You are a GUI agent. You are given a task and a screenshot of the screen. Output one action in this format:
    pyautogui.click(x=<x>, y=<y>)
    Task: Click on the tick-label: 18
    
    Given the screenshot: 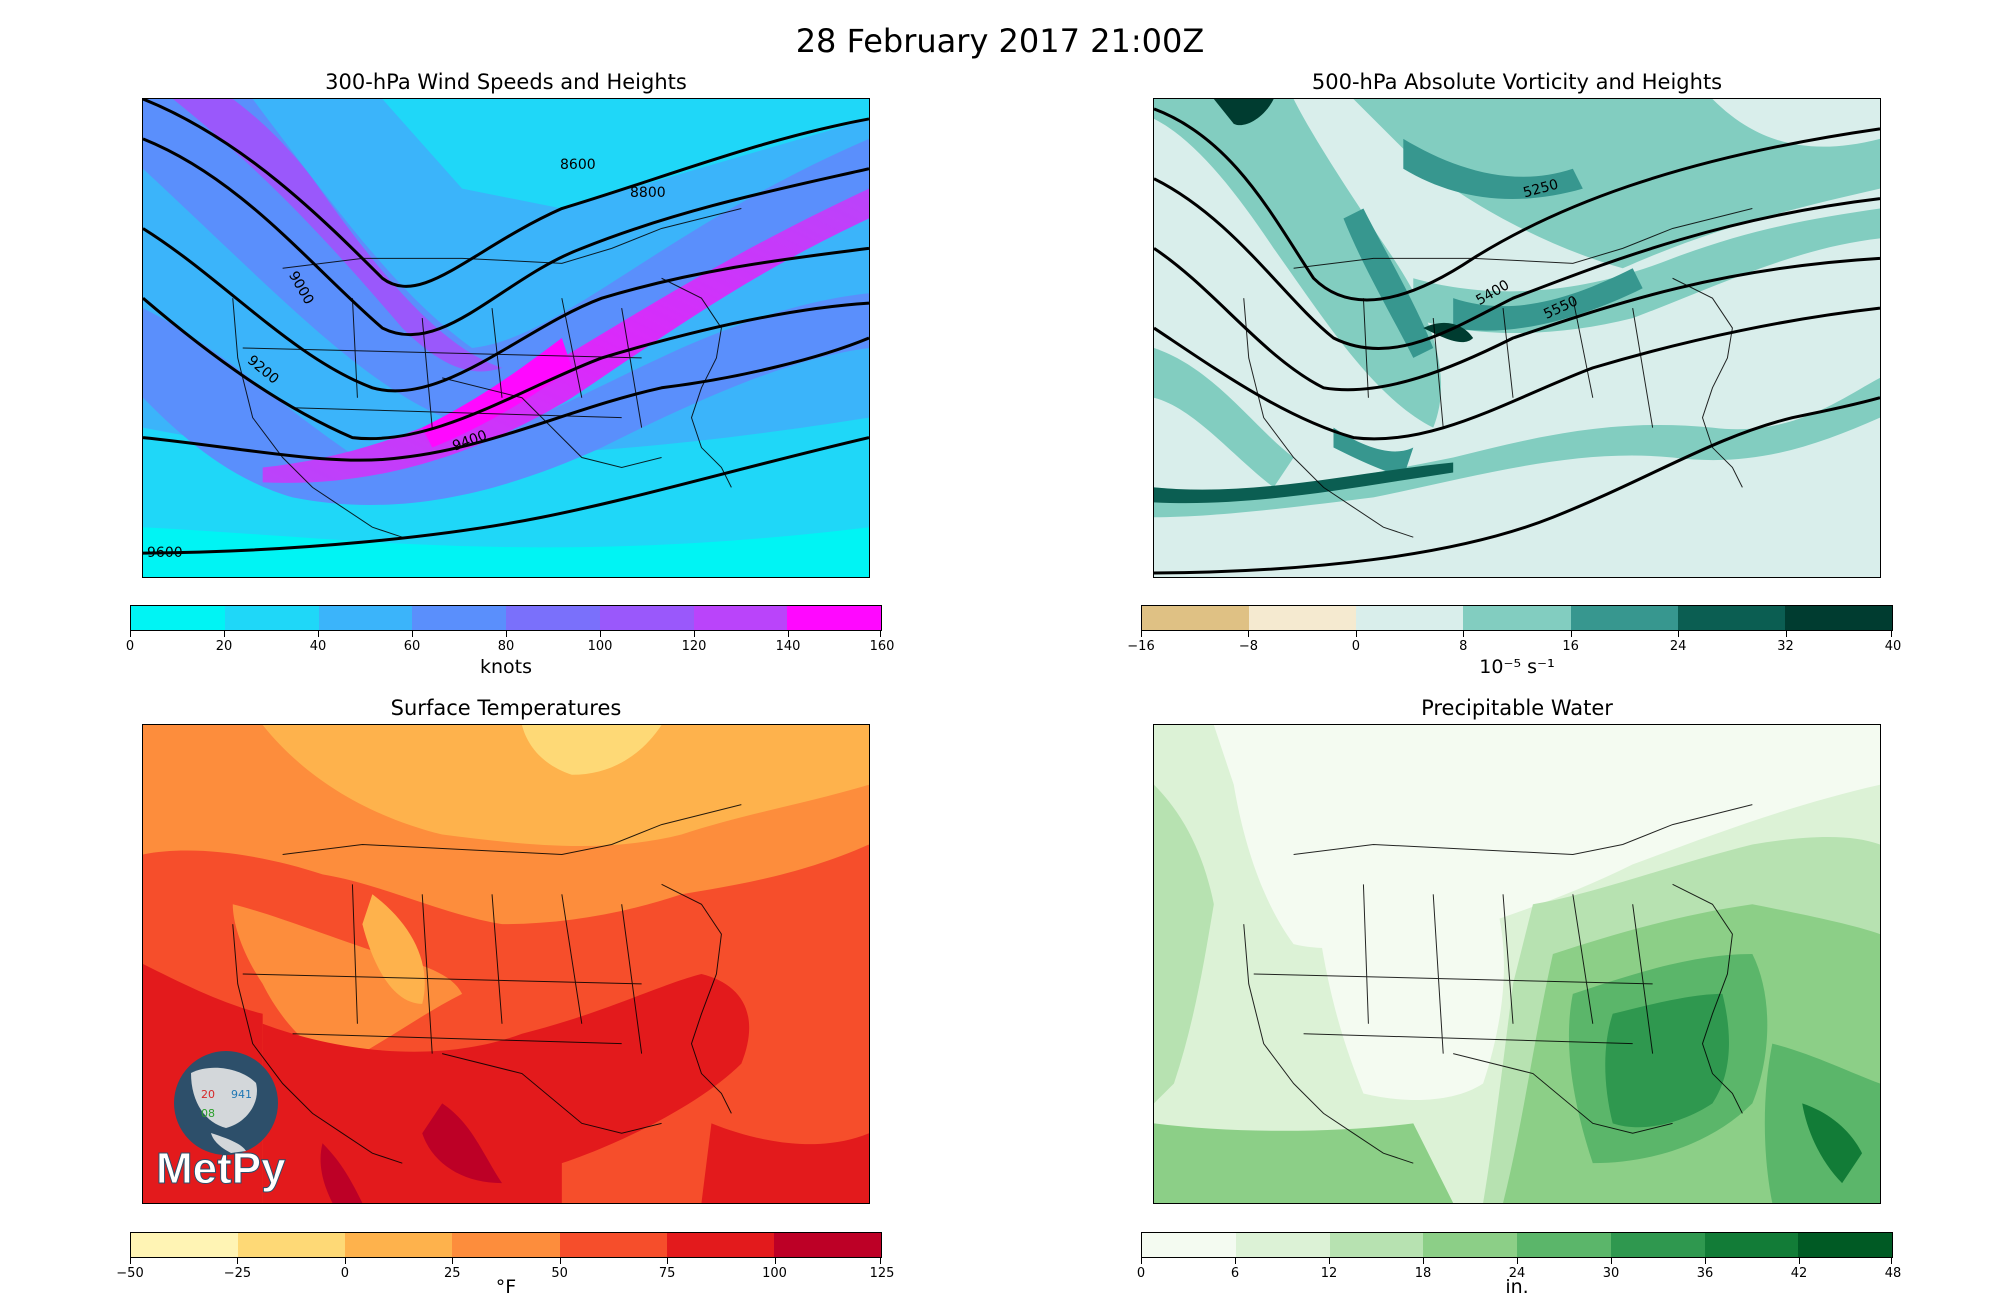 What is the action you would take?
    pyautogui.click(x=1423, y=1273)
    